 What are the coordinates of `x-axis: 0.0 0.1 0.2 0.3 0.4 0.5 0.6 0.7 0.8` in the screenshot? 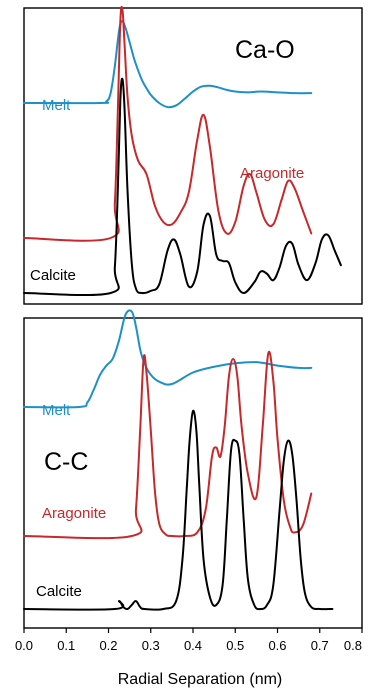 It's located at (189, 640).